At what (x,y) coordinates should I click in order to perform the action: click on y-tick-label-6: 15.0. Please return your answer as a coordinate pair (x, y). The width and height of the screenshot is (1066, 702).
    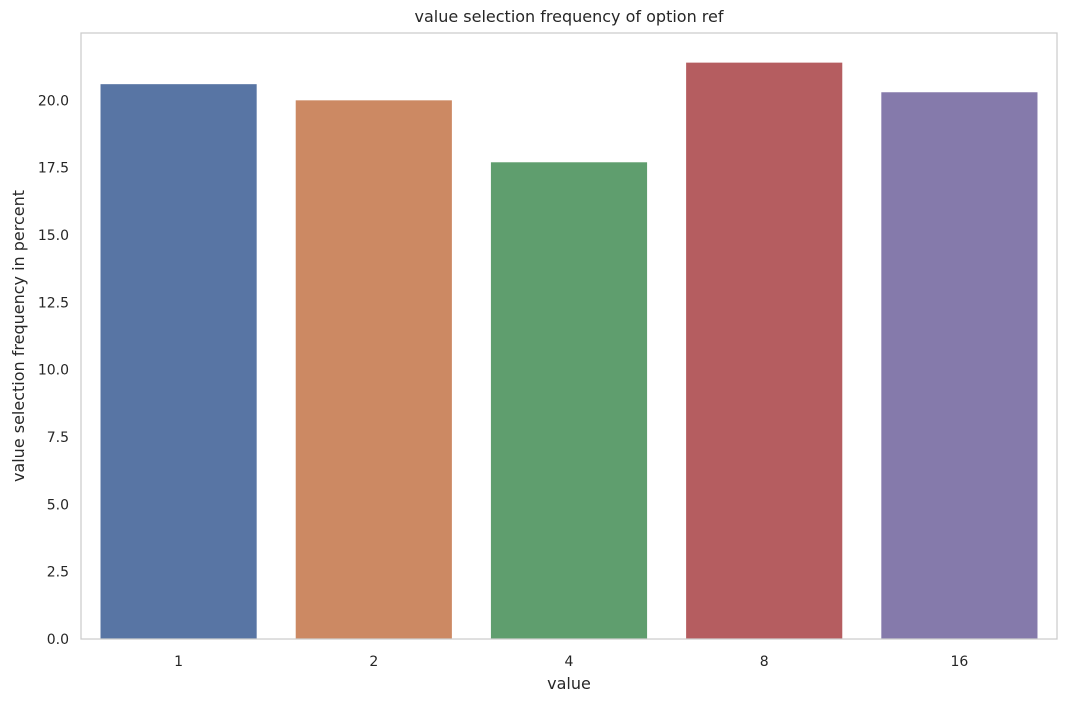
    Looking at the image, I should click on (53, 236).